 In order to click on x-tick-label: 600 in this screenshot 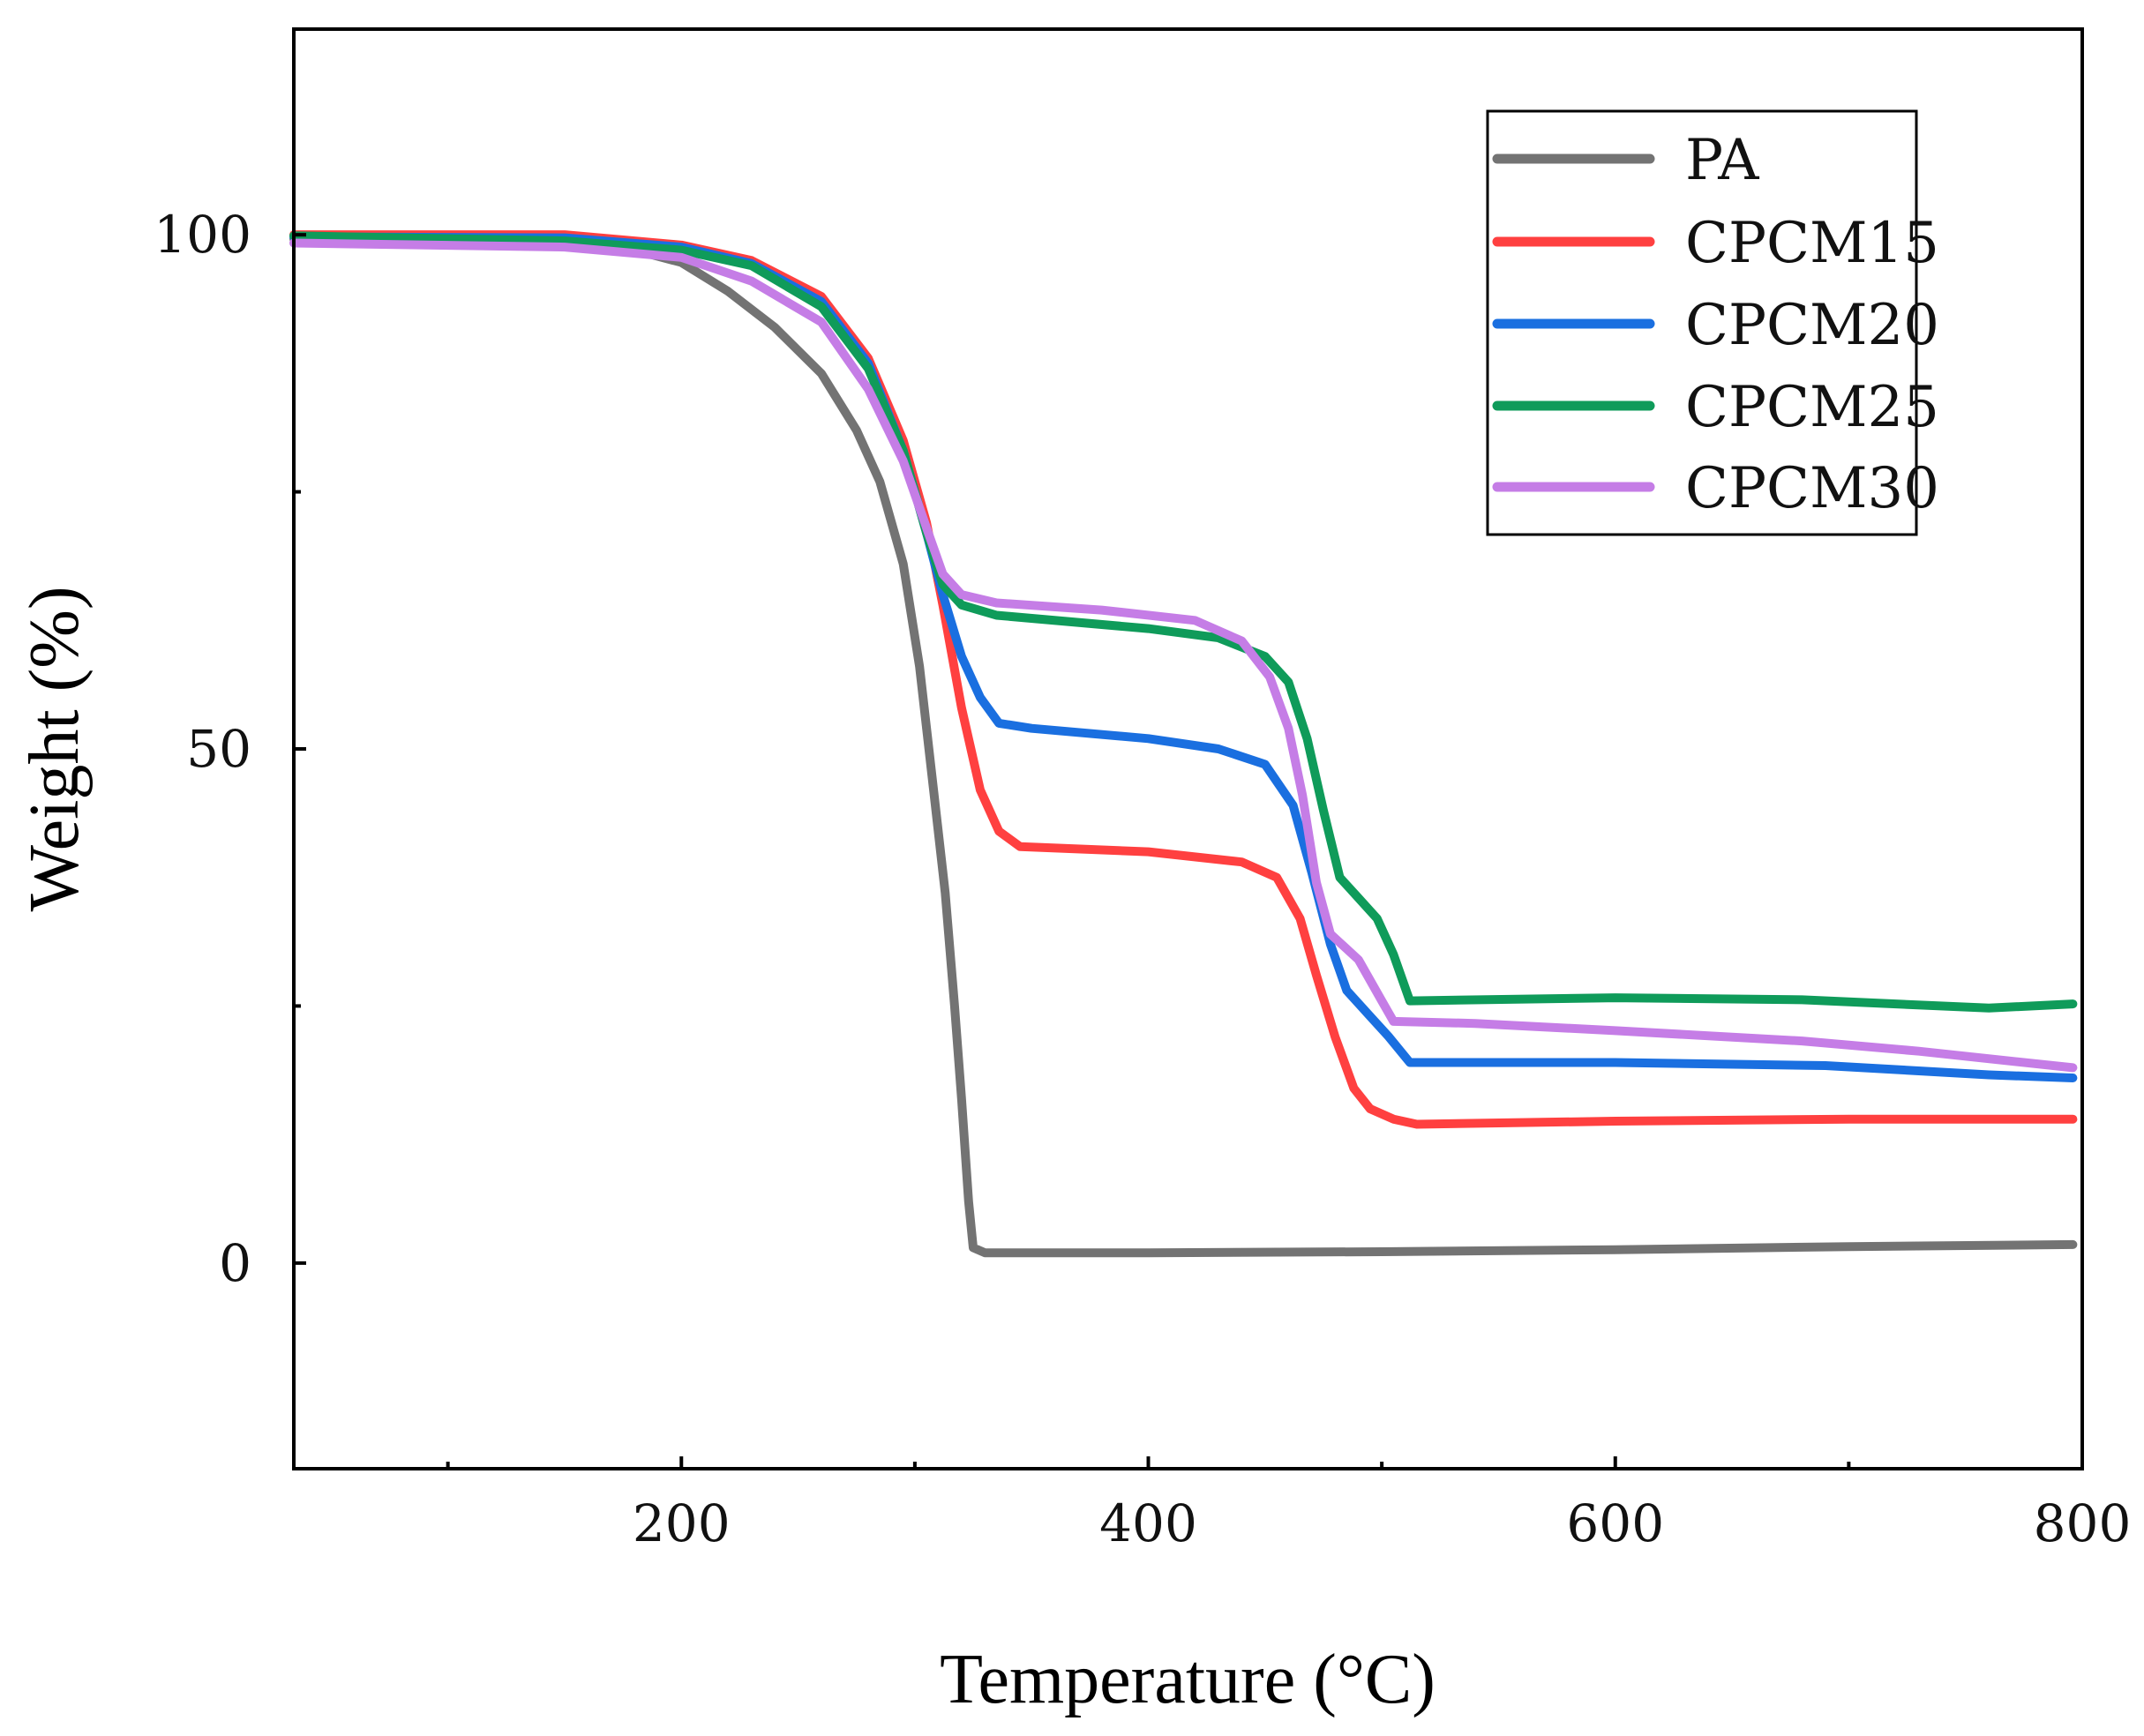, I will do `click(1615, 1523)`.